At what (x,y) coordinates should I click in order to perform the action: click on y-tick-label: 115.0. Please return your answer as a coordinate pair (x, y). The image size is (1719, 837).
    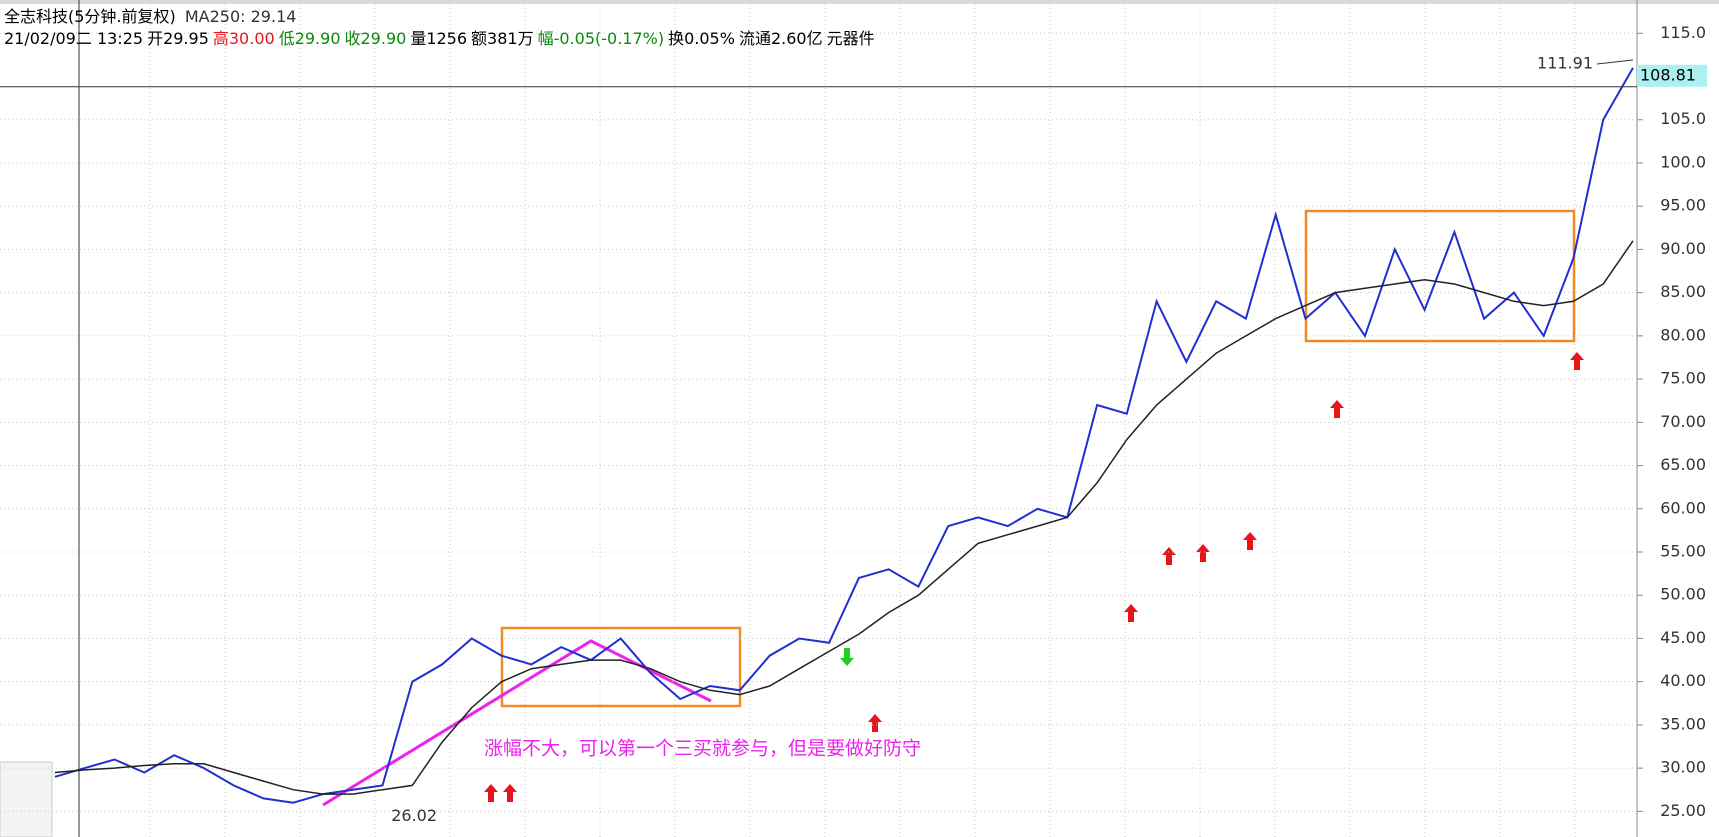
    Looking at the image, I should click on (1683, 32).